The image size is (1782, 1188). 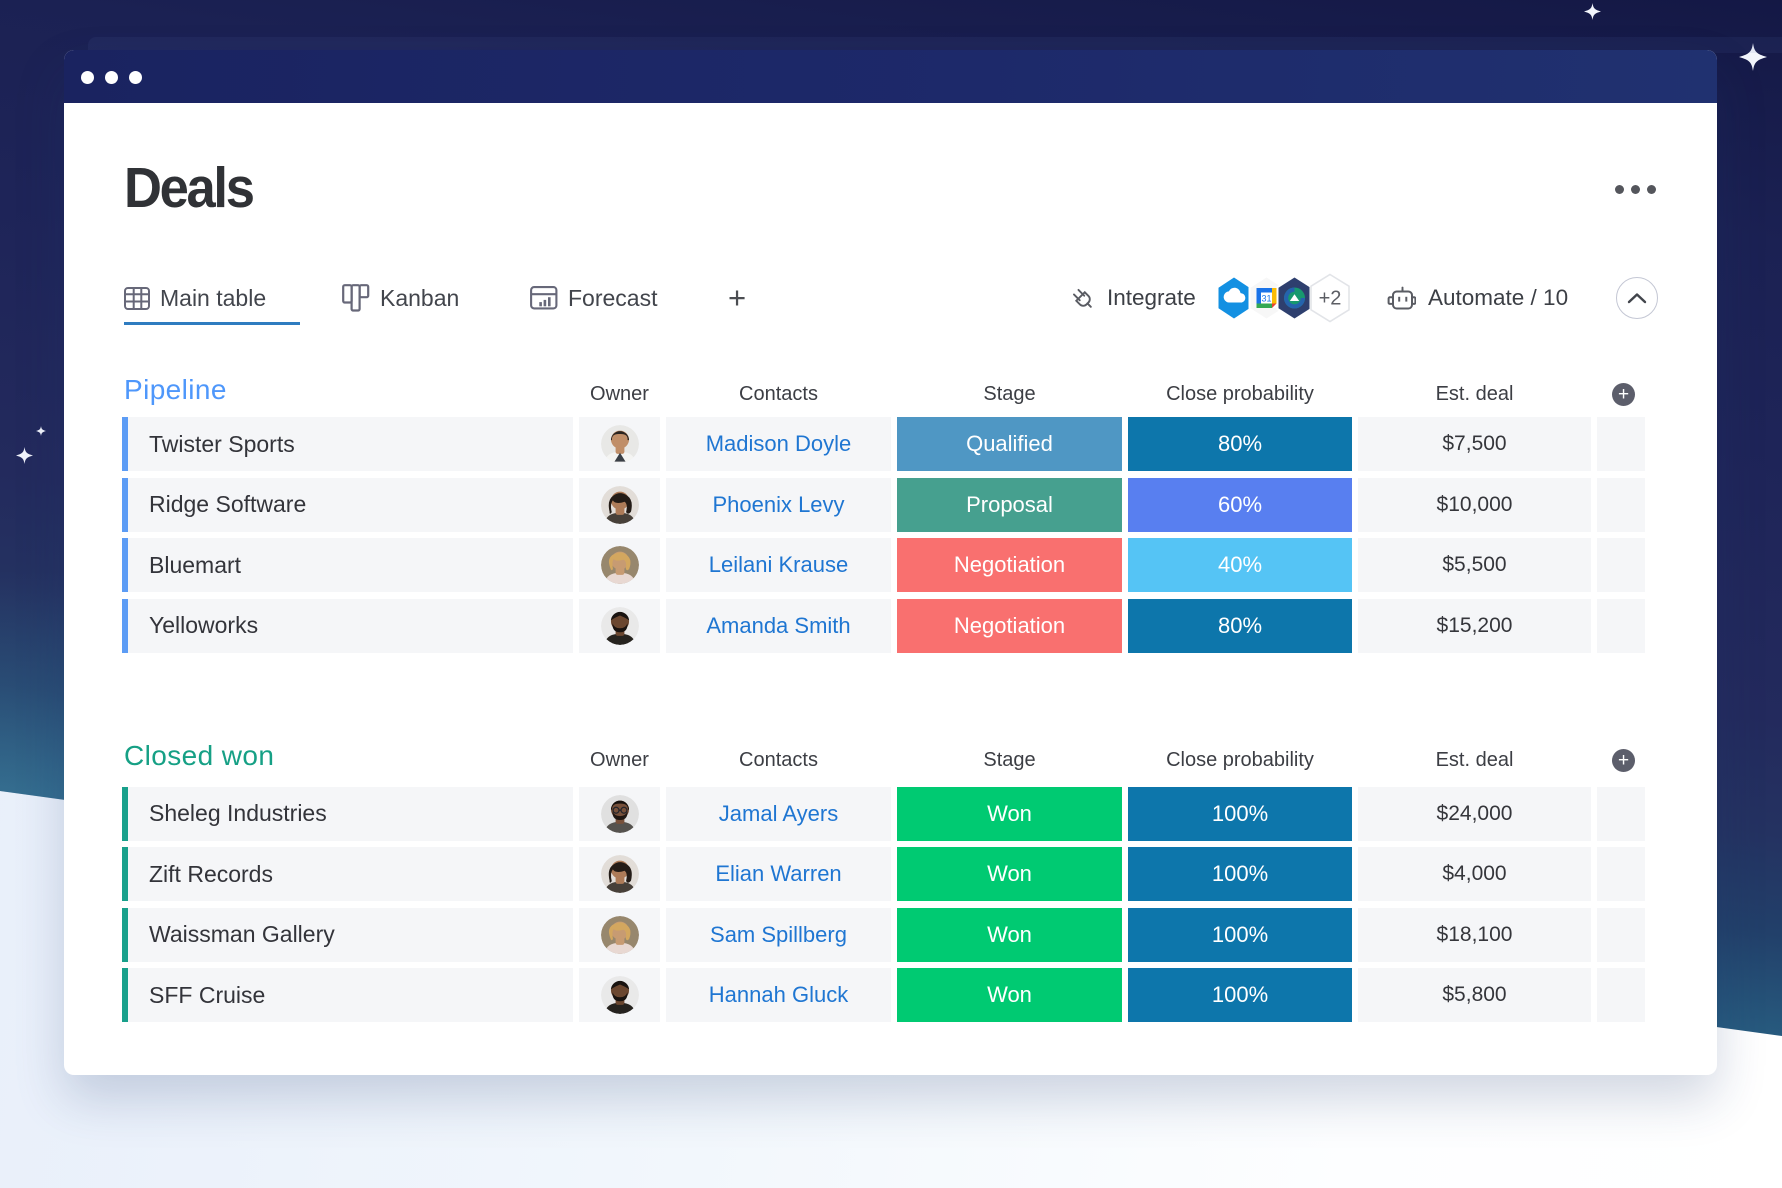 What do you see at coordinates (1266, 298) in the screenshot?
I see `svg-text: 31` at bounding box center [1266, 298].